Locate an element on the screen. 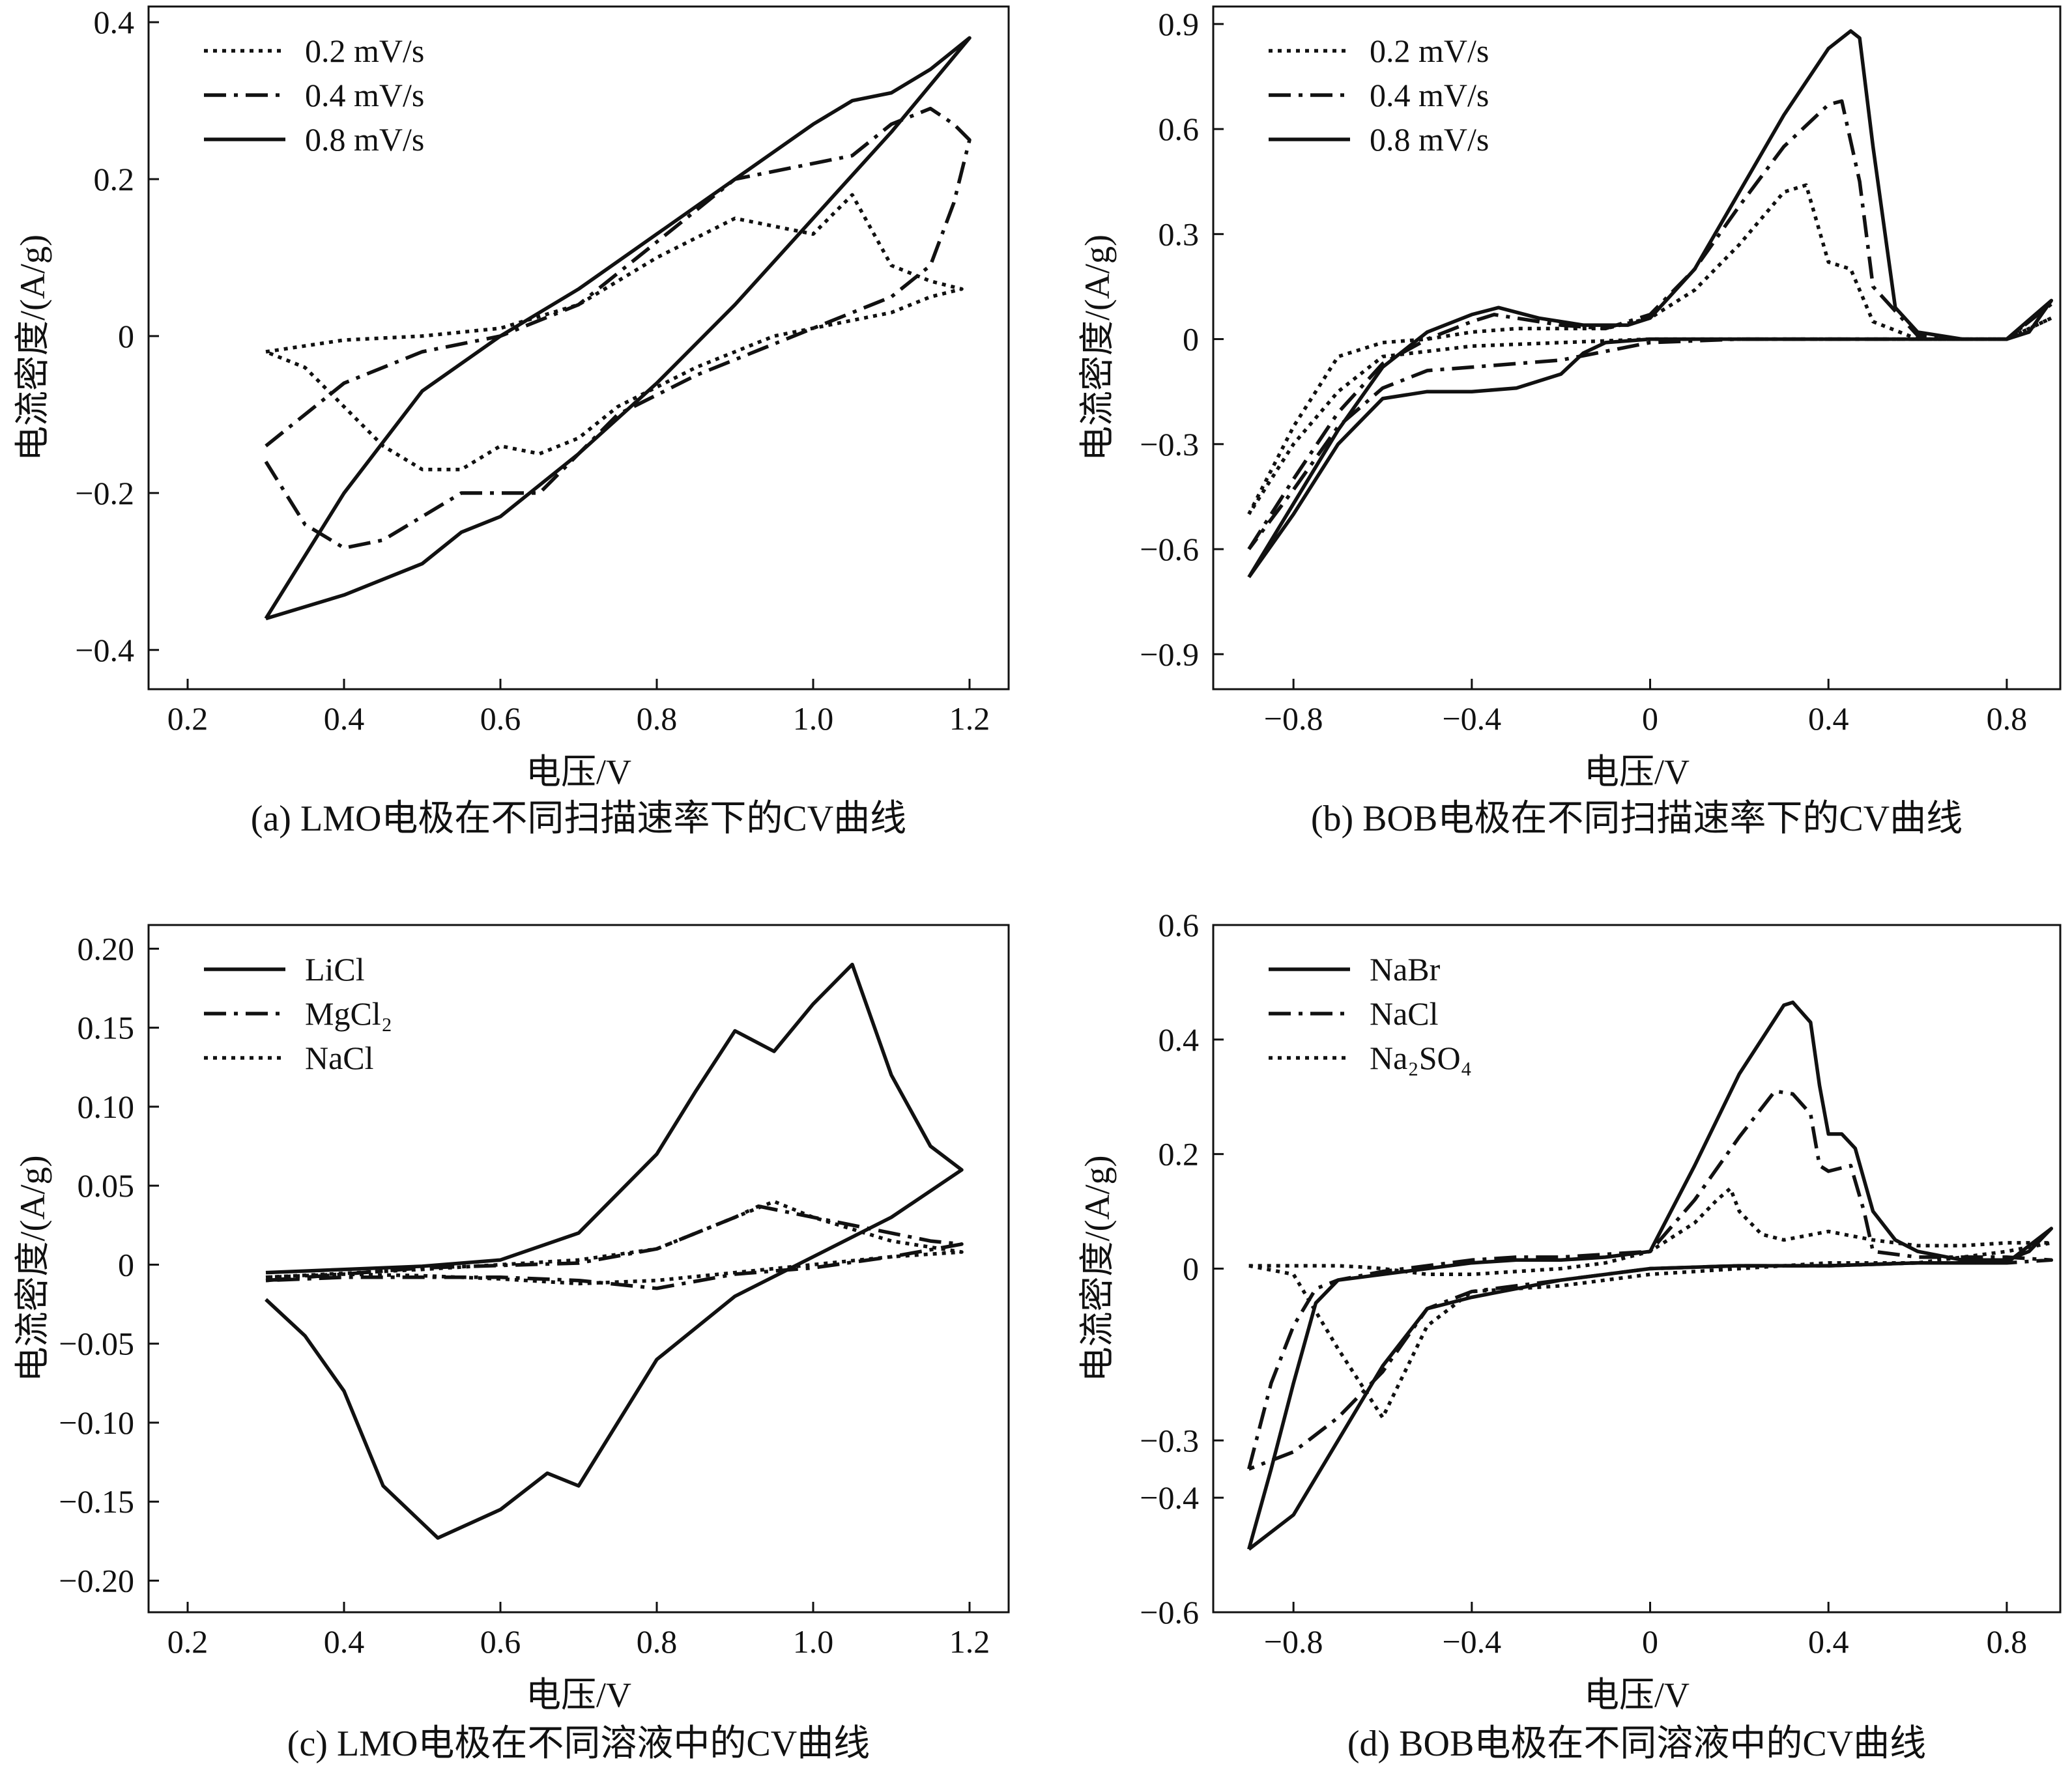  y-tick-label: −0.05 is located at coordinates (96, 1344).